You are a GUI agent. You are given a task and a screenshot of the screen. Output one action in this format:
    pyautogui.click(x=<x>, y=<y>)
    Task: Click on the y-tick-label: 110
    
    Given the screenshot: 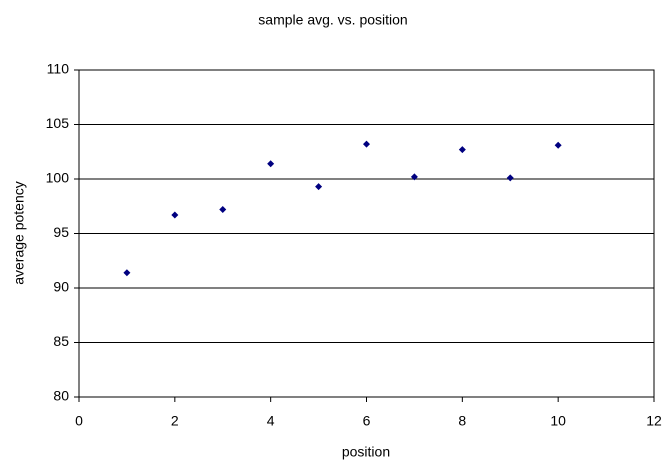 What is the action you would take?
    pyautogui.click(x=58, y=69)
    